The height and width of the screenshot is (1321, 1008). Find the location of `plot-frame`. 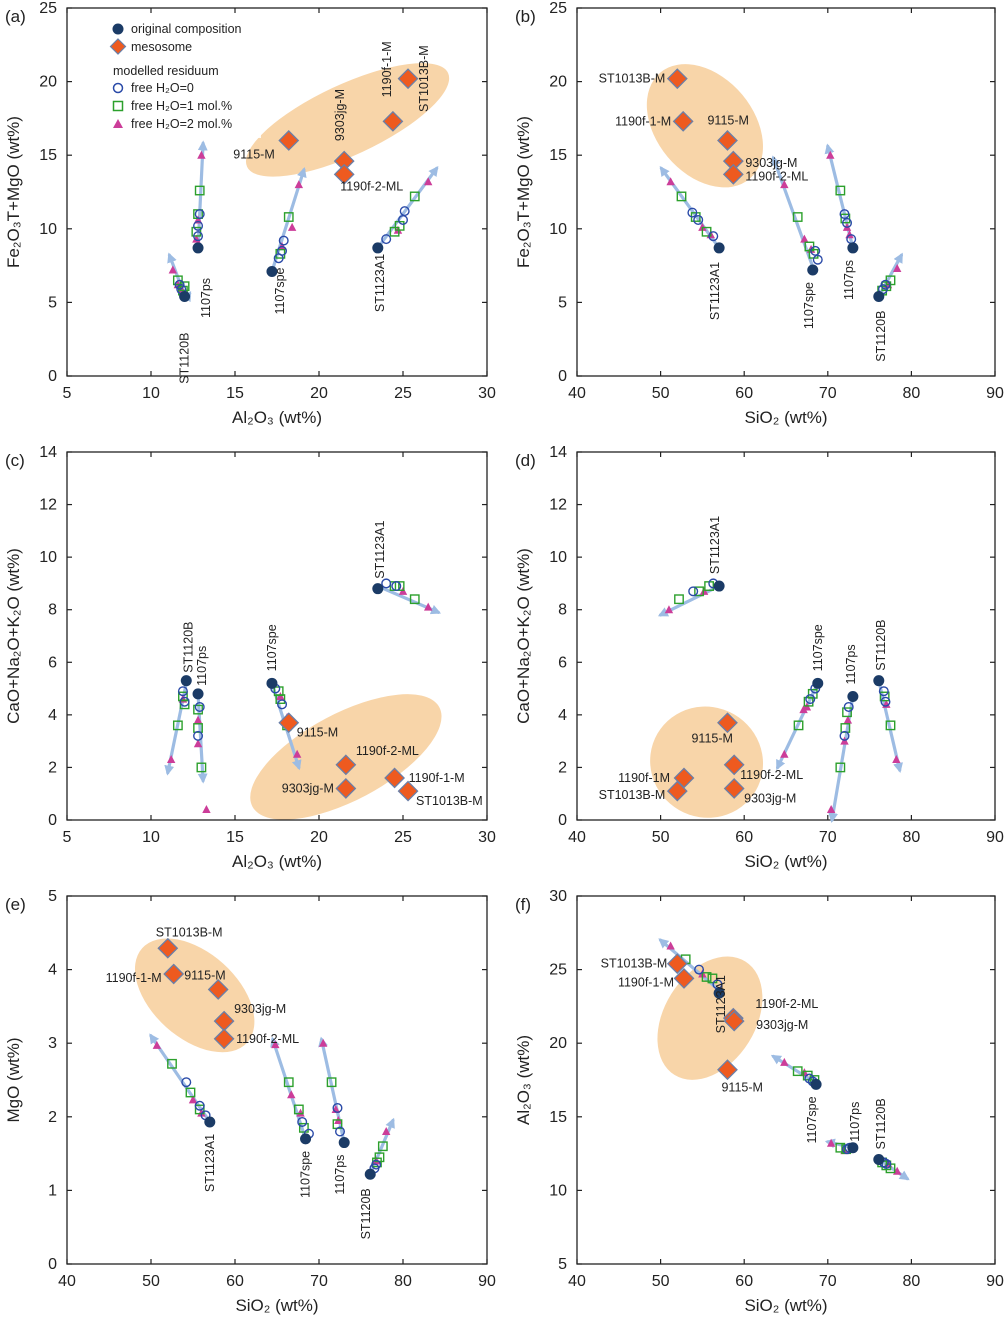

plot-frame is located at coordinates (277, 192).